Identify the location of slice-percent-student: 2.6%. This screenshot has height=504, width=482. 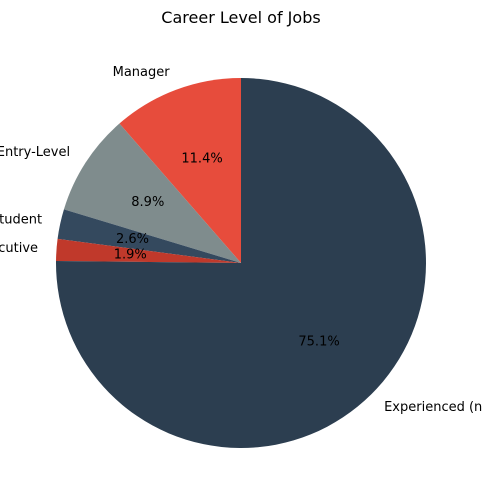
(132, 239).